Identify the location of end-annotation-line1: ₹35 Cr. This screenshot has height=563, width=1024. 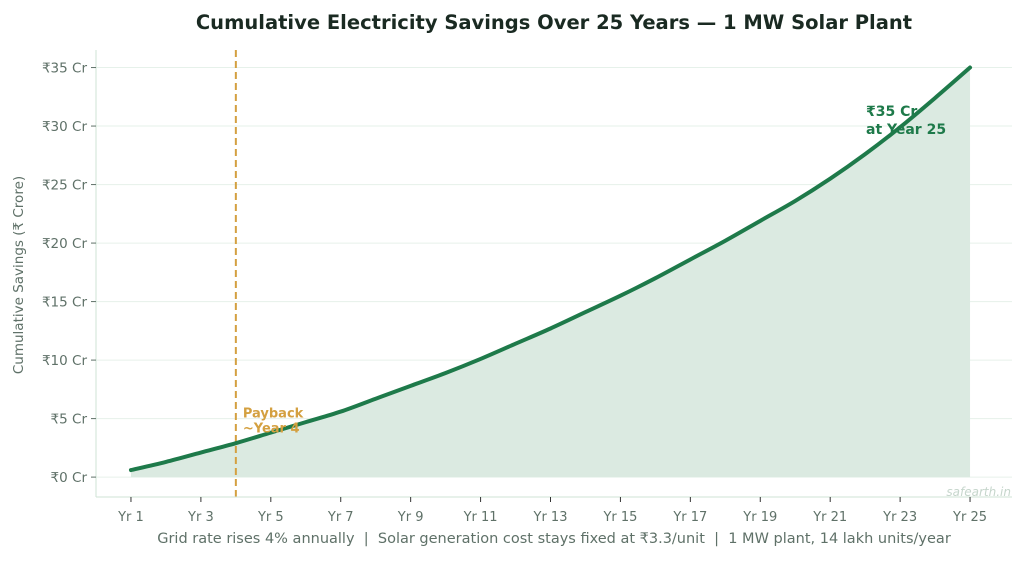
(891, 112).